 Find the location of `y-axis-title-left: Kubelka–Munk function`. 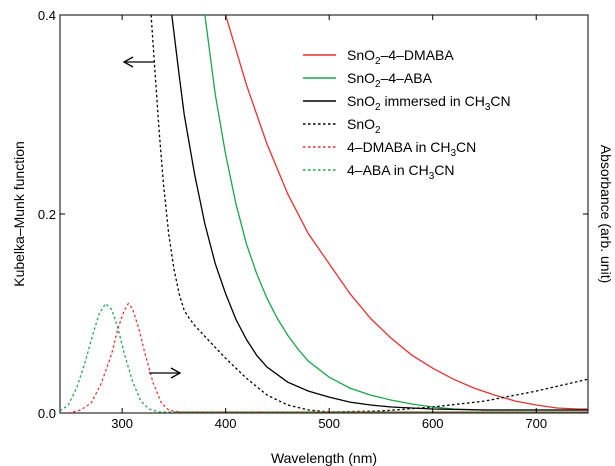

y-axis-title-left: Kubelka–Munk function is located at coordinates (19, 214).